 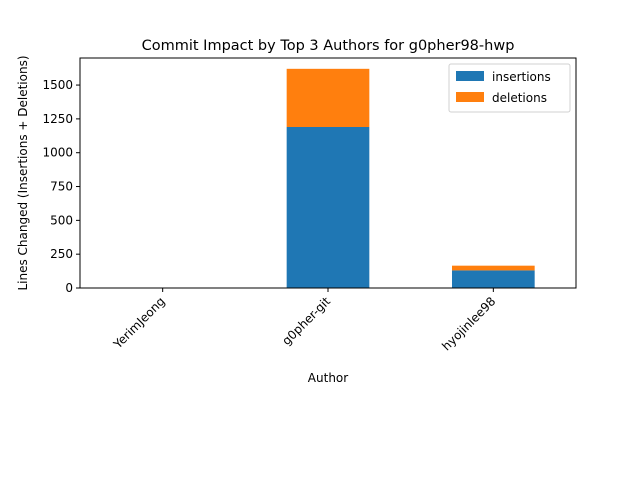 I want to click on x-tick-label: g0pher-git, so click(x=306, y=321).